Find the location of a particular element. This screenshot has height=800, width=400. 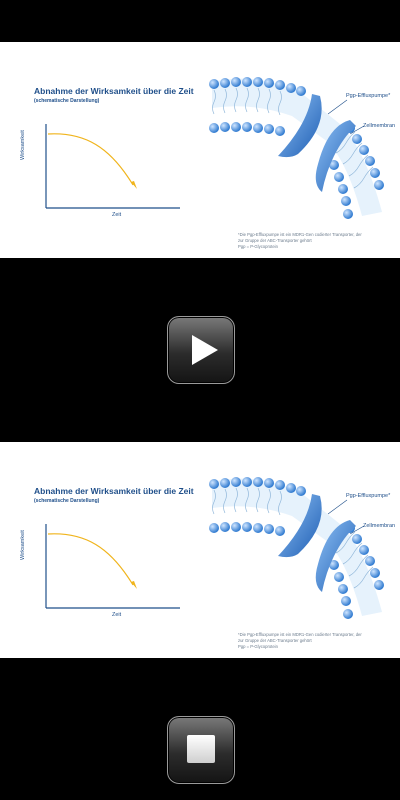

stop-icon is located at coordinates (201, 749).